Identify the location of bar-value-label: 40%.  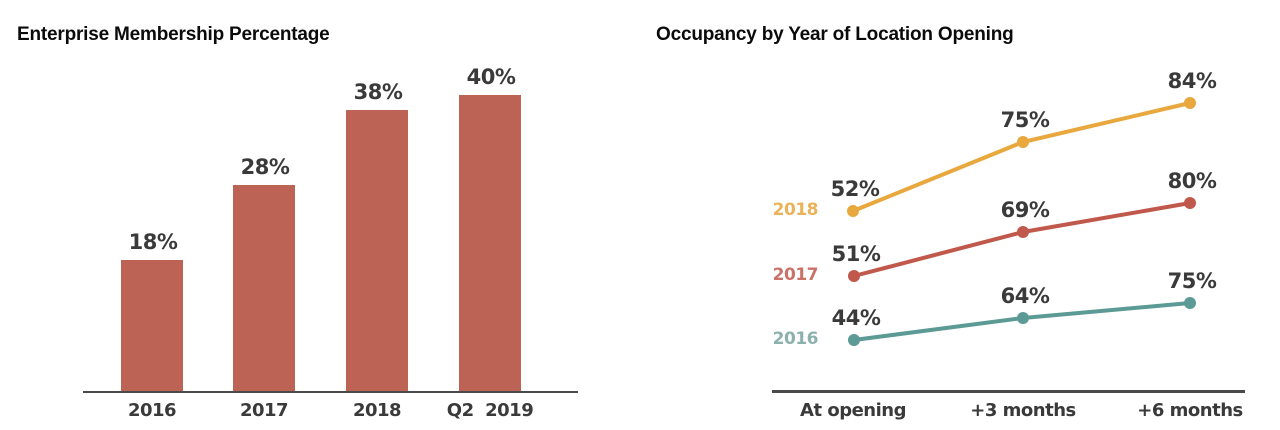
(491, 77).